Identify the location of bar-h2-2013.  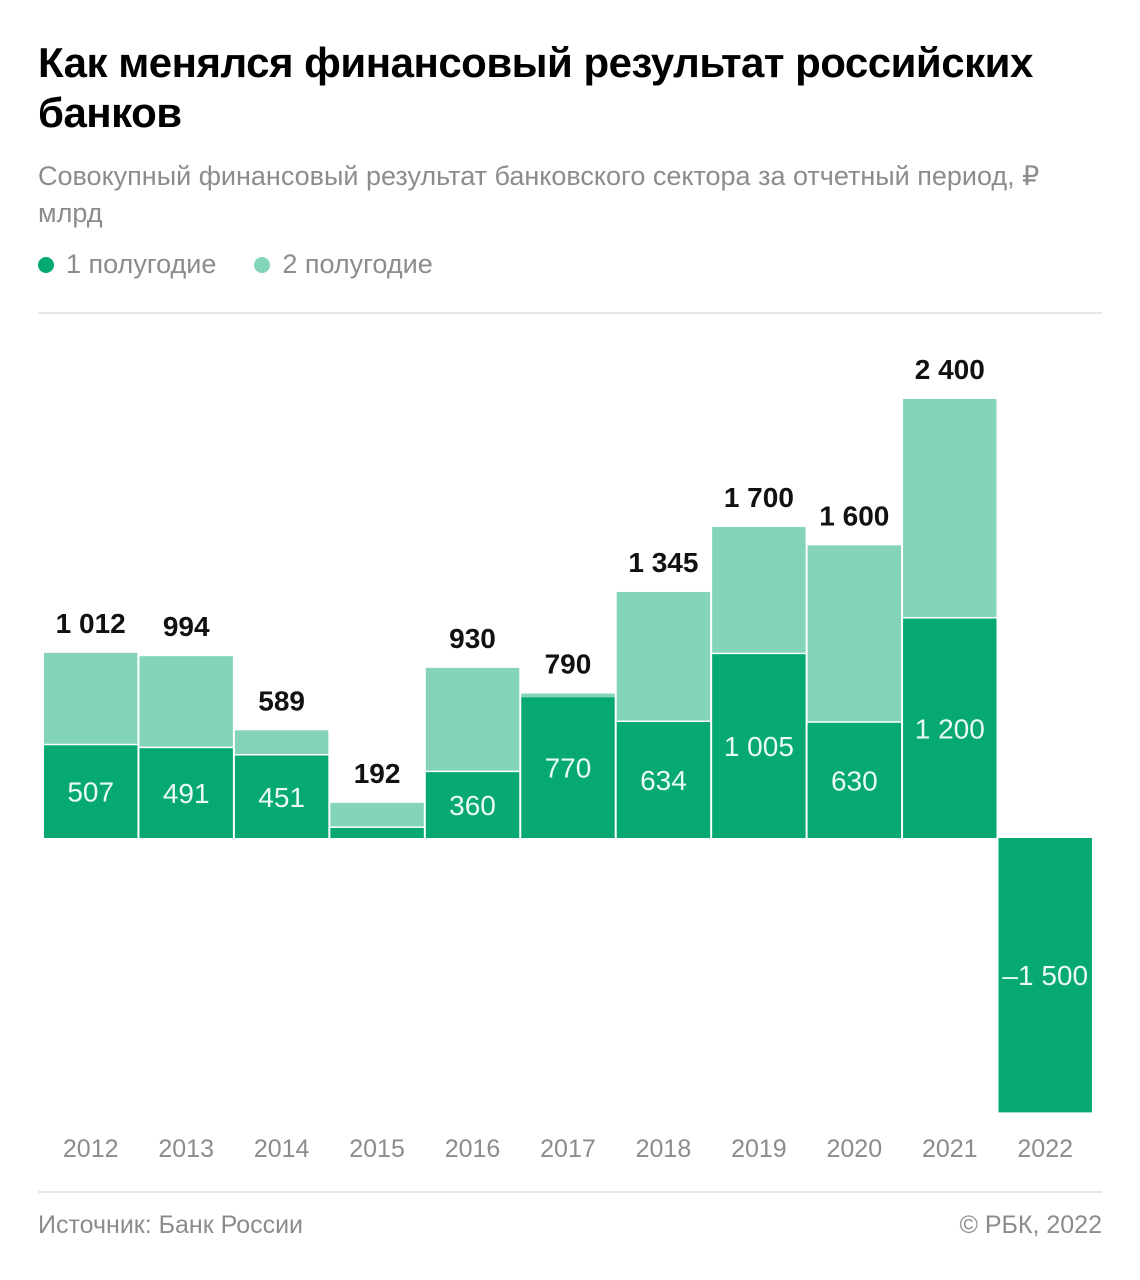
(186, 701).